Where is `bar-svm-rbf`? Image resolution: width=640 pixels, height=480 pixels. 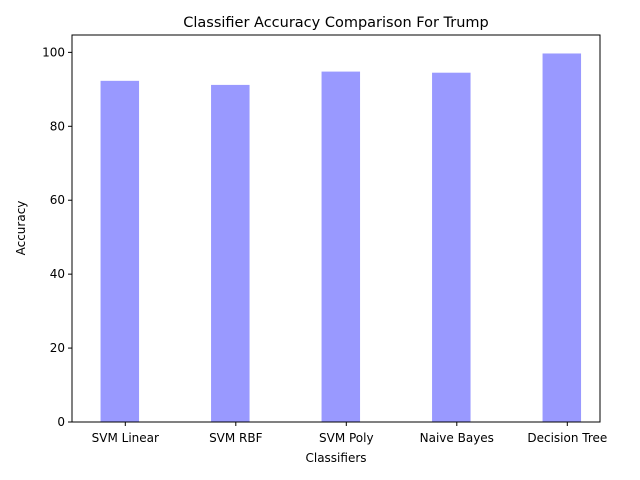
bar-svm-rbf is located at coordinates (230, 253).